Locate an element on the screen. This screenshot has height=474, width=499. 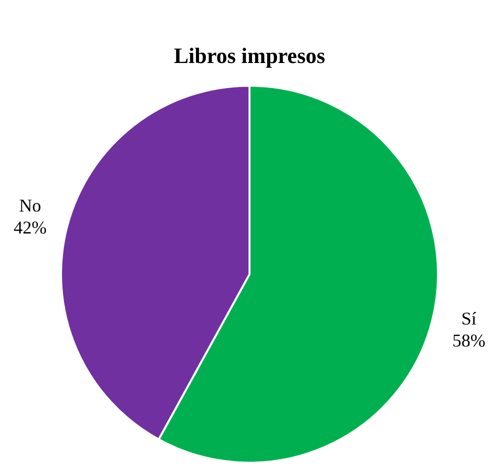
data-label: 58% is located at coordinates (469, 340).